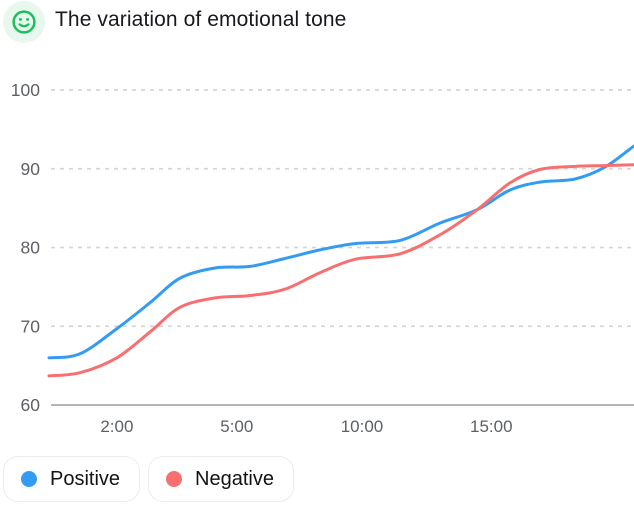 Image resolution: width=634 pixels, height=508 pixels. Describe the element at coordinates (29, 479) in the screenshot. I see `positive-dot-icon` at that location.